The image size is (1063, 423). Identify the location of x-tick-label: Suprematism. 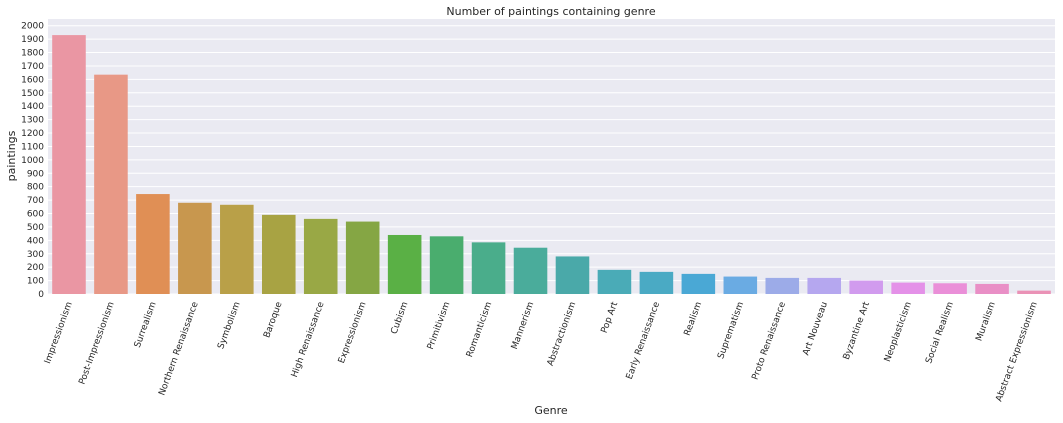
(731, 331).